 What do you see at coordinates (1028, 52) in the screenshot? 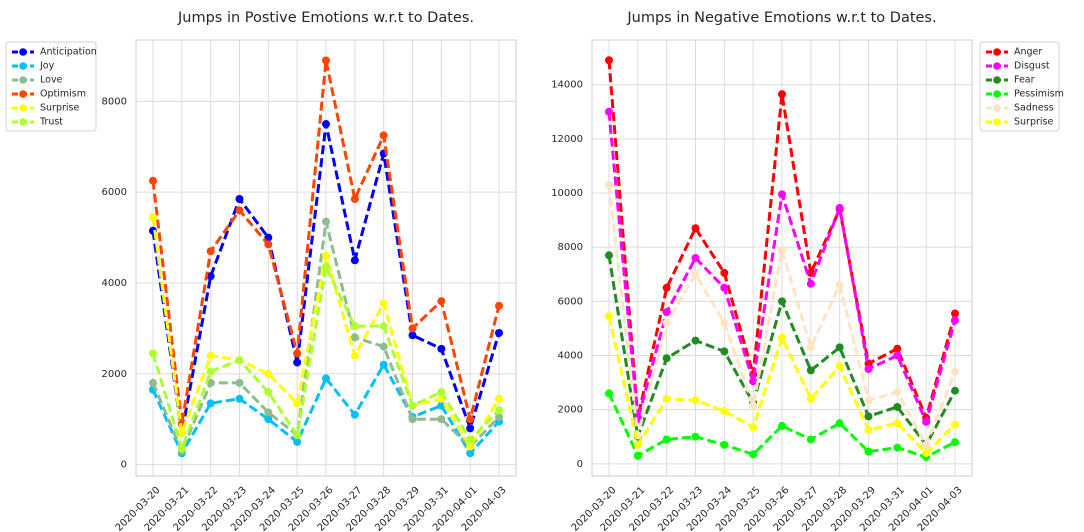
I see `legend-label: Anger` at bounding box center [1028, 52].